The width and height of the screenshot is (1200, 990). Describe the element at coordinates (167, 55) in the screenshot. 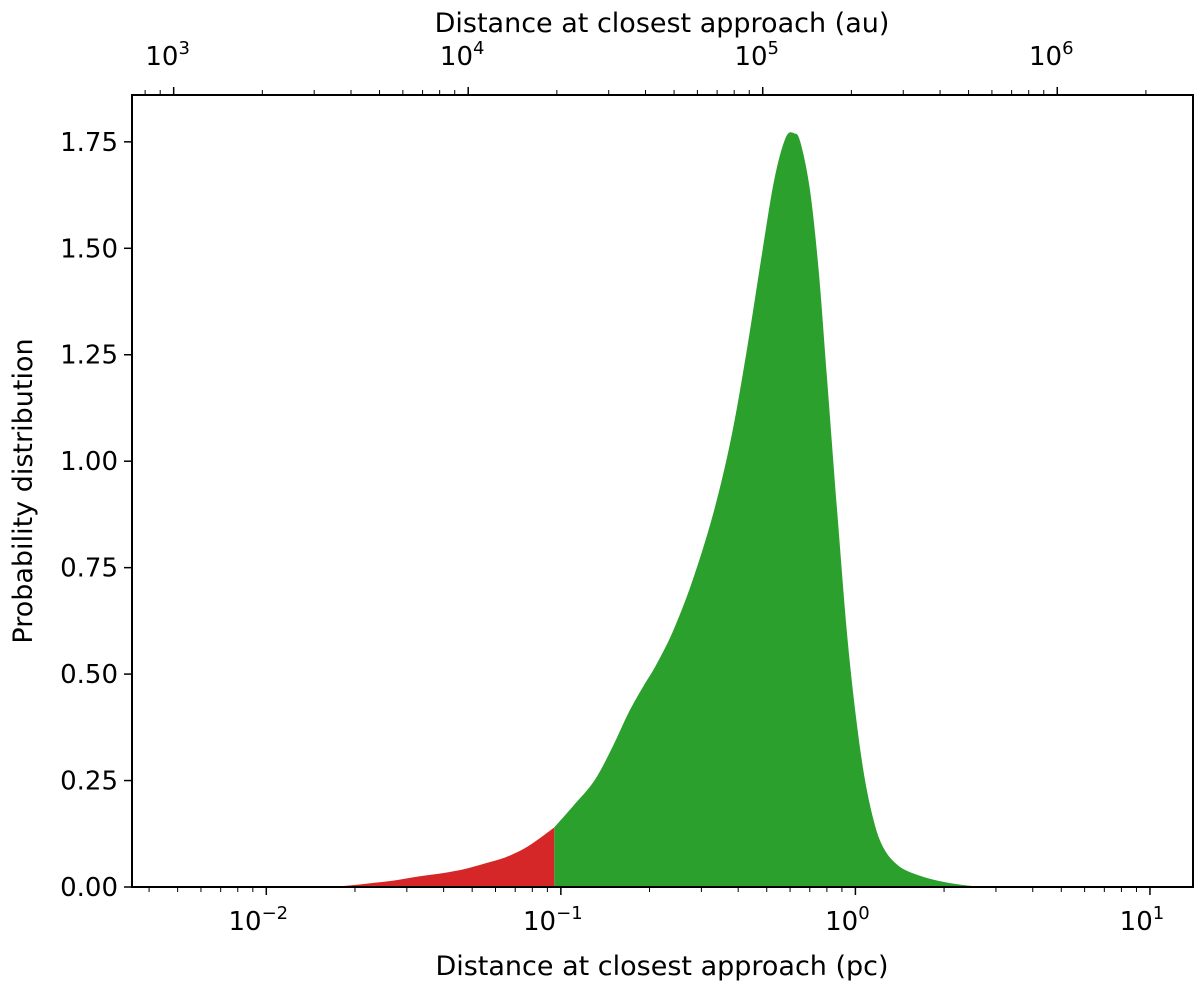

I see `x2-tick-label: 10³` at that location.